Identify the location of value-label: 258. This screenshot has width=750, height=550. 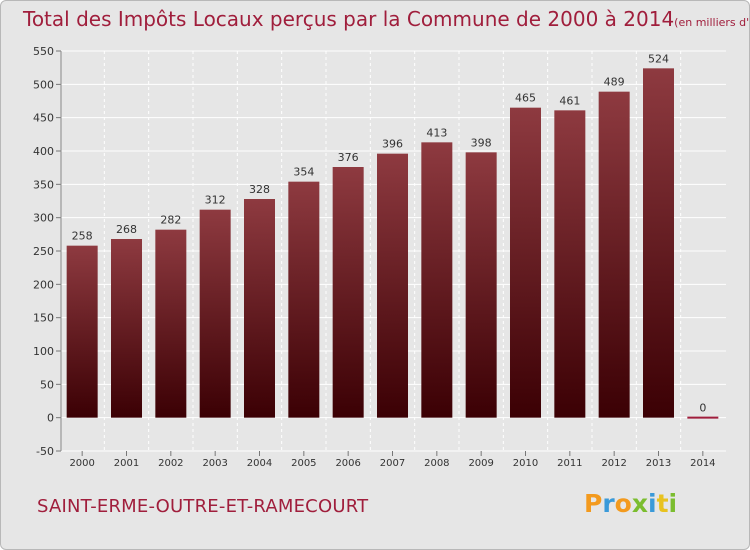
(82, 236).